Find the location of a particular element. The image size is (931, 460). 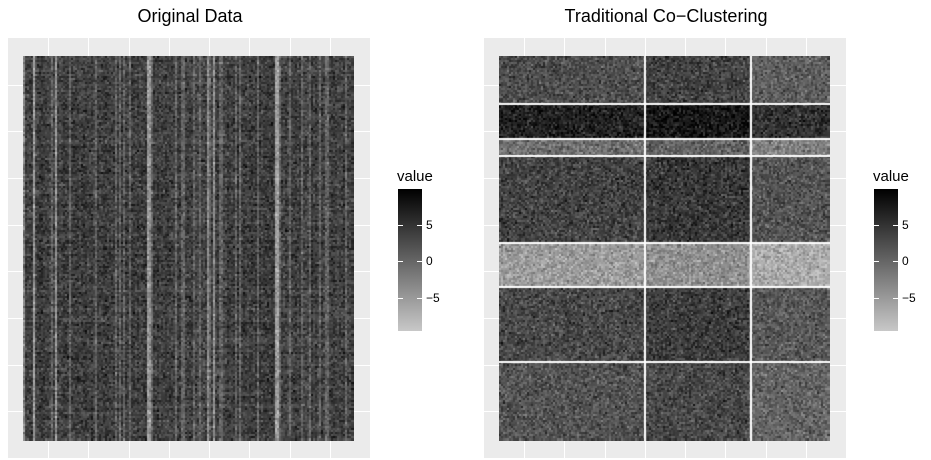

chart-title: Original Data is located at coordinates (190, 16).